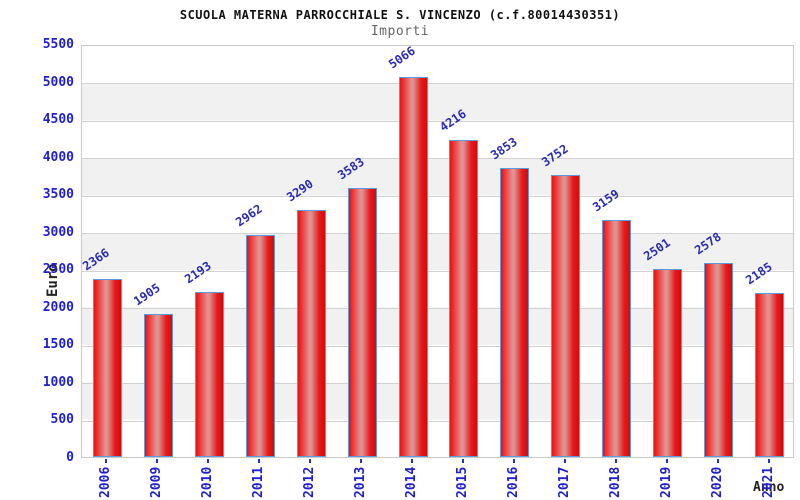 This screenshot has height=500, width=800. Describe the element at coordinates (62, 420) in the screenshot. I see `y-tick-label: 500` at that location.